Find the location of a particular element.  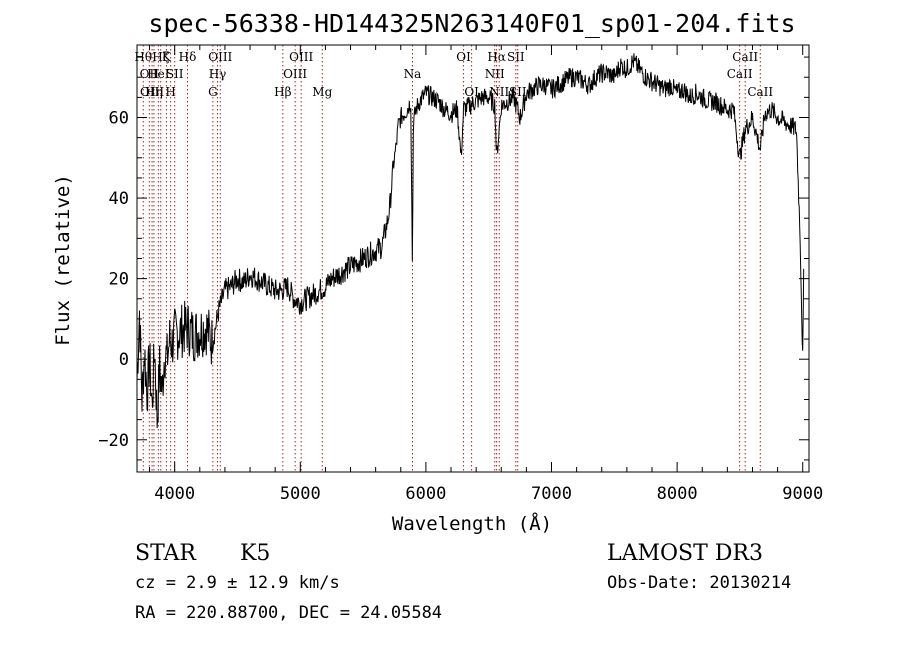

line-label: G is located at coordinates (213, 92).